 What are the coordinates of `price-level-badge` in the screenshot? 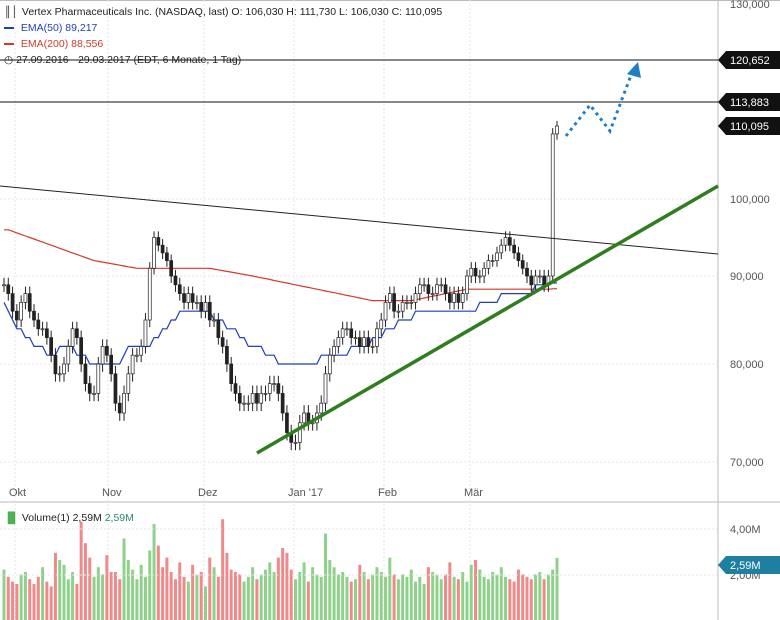 It's located at (749, 60).